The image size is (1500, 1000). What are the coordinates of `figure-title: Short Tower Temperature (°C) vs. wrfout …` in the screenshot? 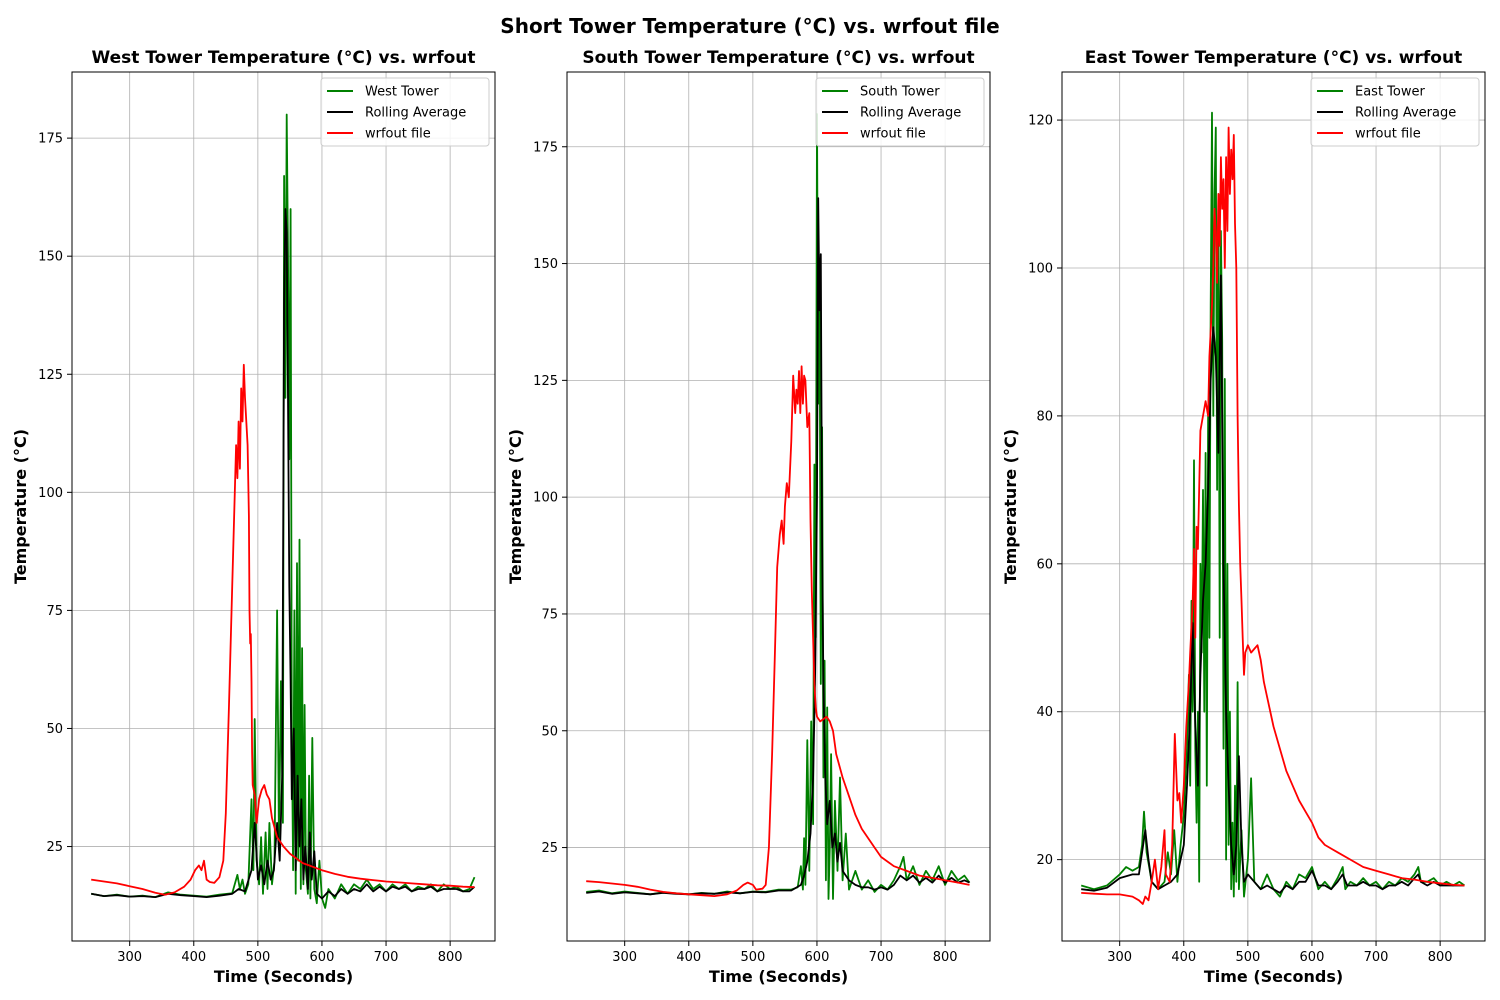 It's located at (750, 26).